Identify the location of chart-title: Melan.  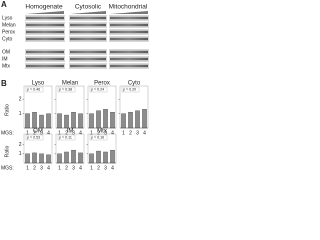
(70, 84).